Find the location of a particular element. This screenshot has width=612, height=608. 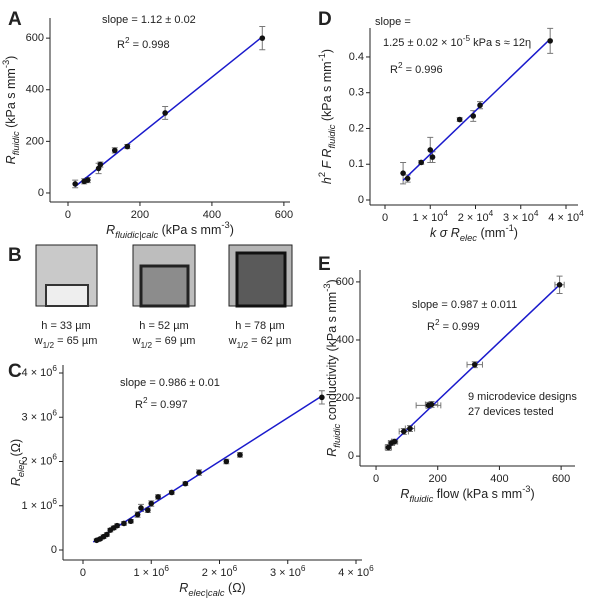

x-axis-label-part: fluidic is located at coordinates (421, 499).